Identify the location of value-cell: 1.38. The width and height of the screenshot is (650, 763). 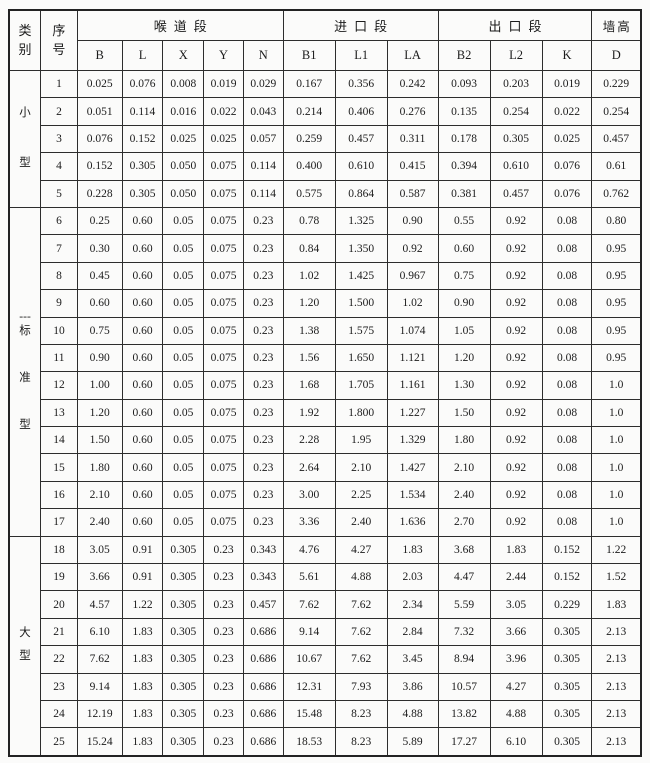
(309, 330).